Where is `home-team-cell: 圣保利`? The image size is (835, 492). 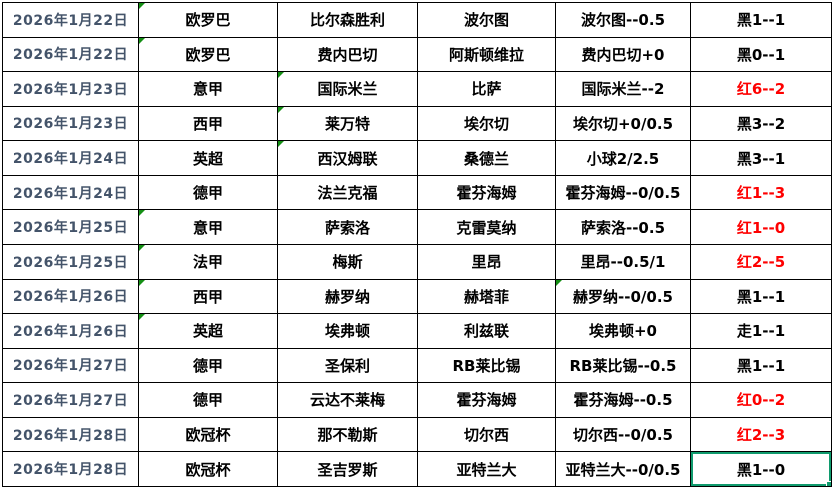 home-team-cell: 圣保利 is located at coordinates (347, 365).